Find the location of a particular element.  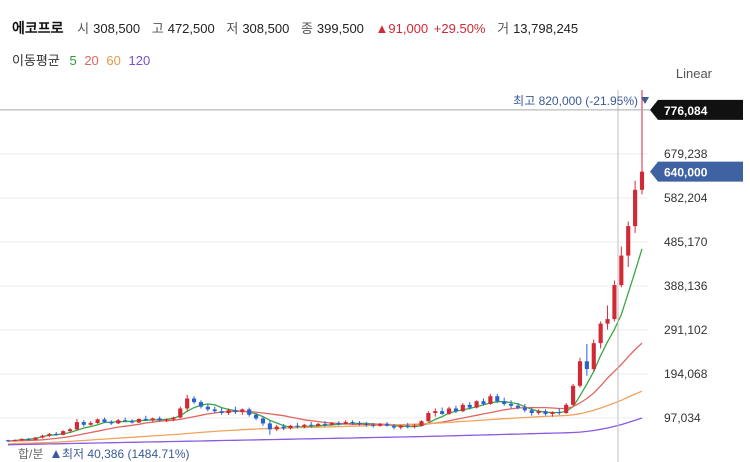

crosshair-price-tag is located at coordinates (696, 109).